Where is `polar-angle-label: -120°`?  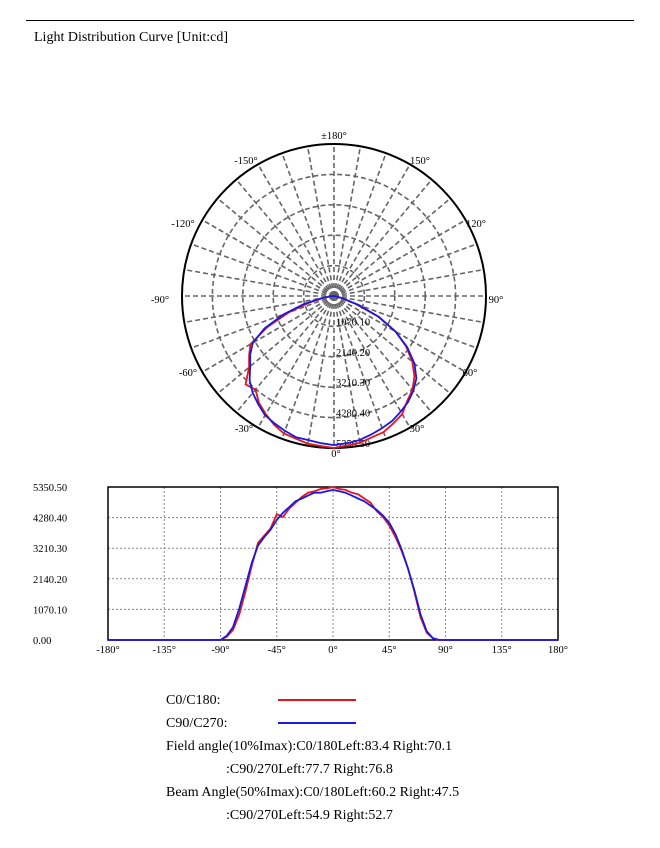
polar-angle-label: -120° is located at coordinates (182, 224).